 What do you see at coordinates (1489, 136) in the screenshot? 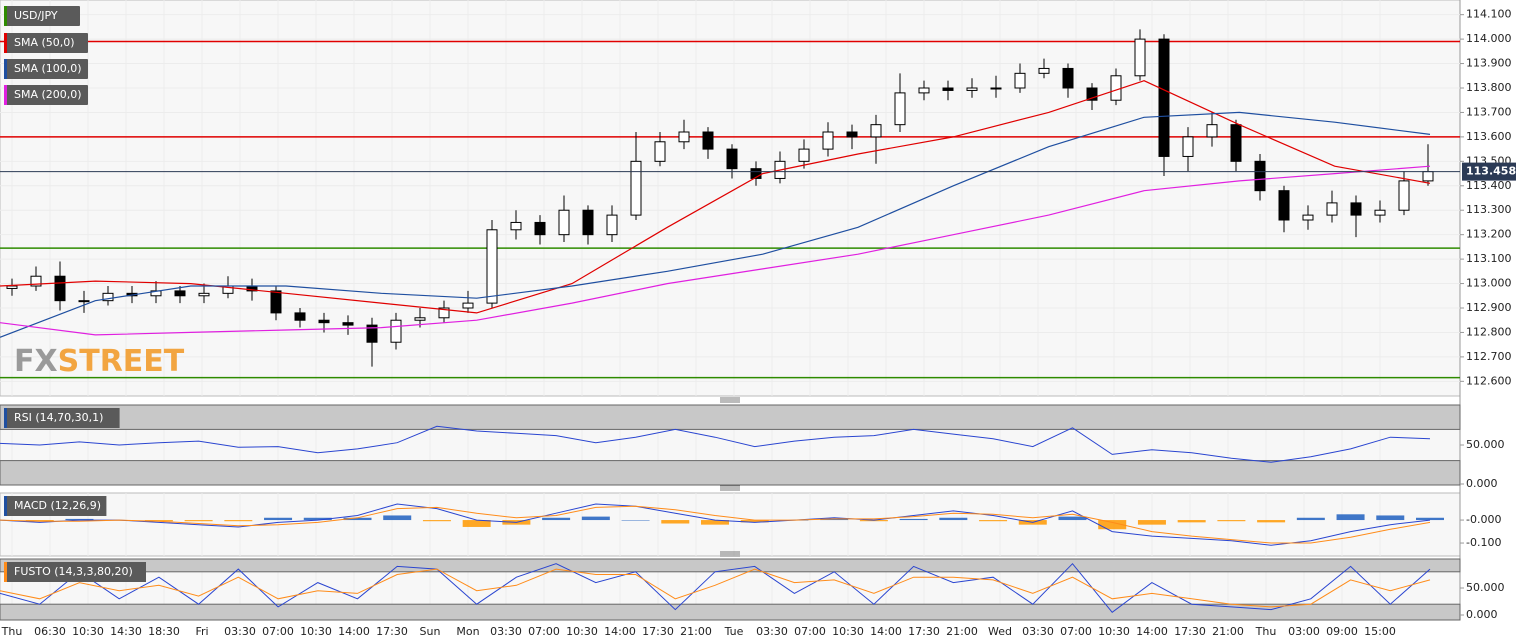
I see `y-tick-label: 113.600` at bounding box center [1489, 136].